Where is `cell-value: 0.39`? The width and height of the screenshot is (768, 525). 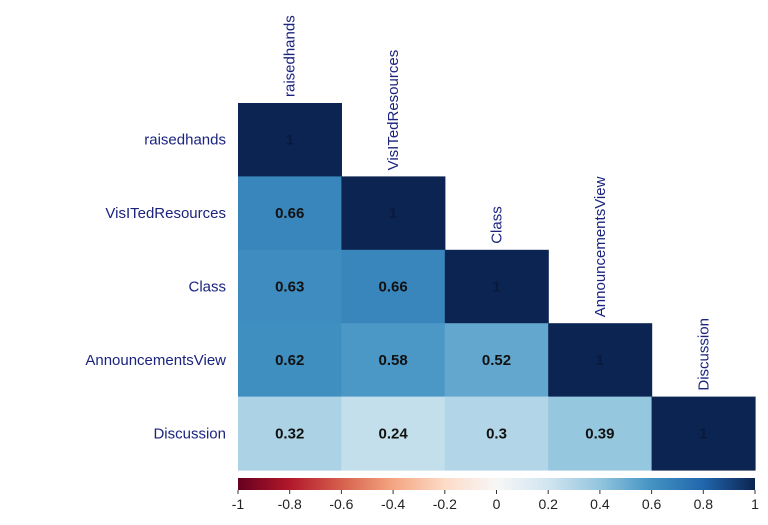
cell-value: 0.39 is located at coordinates (599, 433).